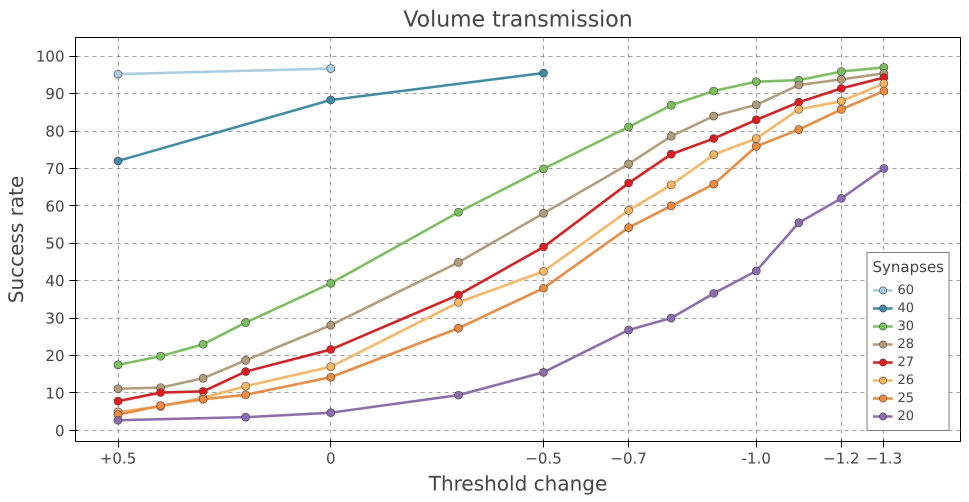  Describe the element at coordinates (907, 380) in the screenshot. I see `legend-label: 26` at that location.